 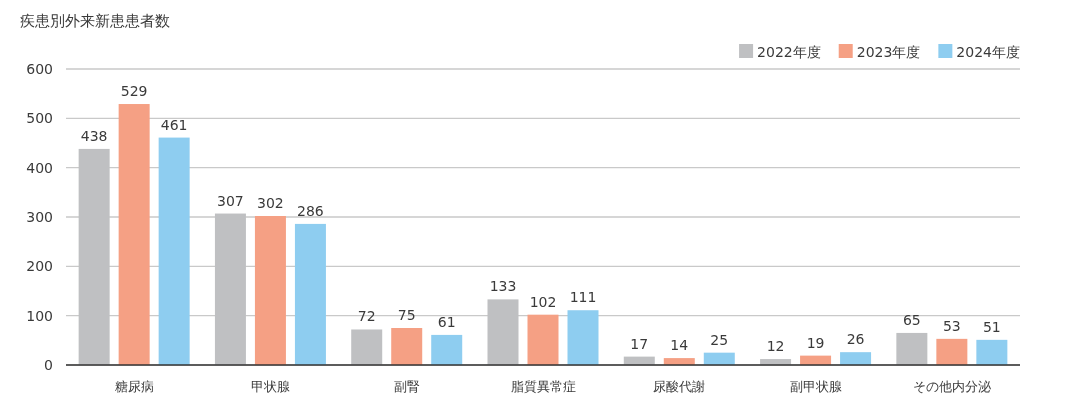 I want to click on x-tick-label: その他内分泌, so click(x=951, y=386).